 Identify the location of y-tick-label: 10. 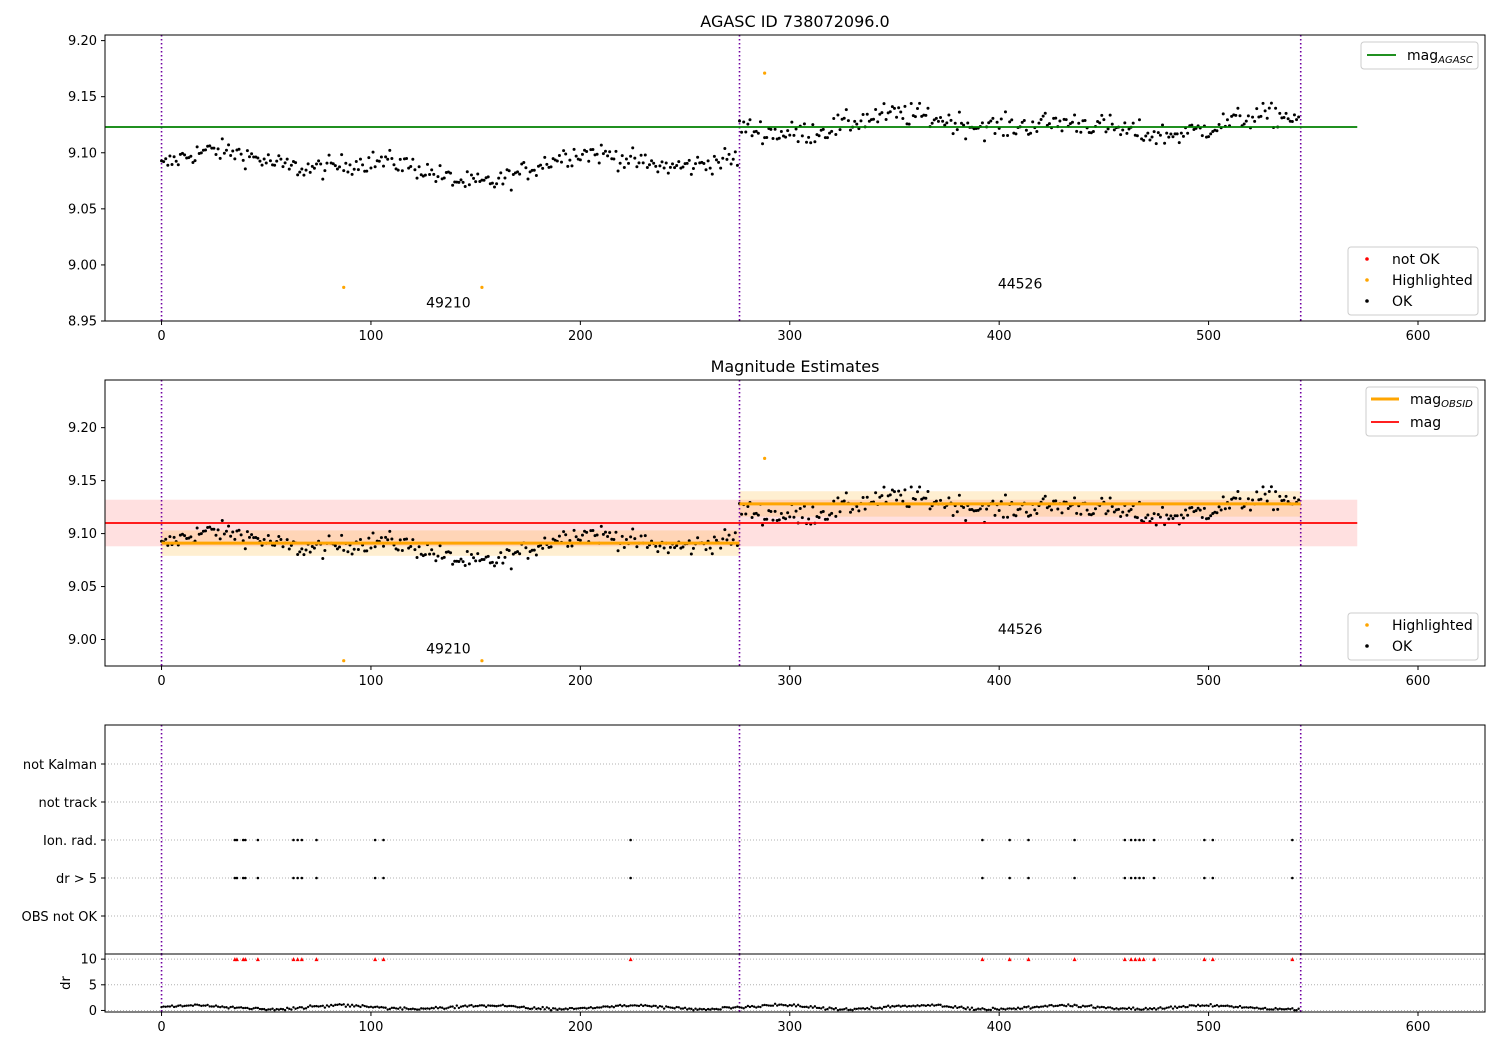
(88, 960).